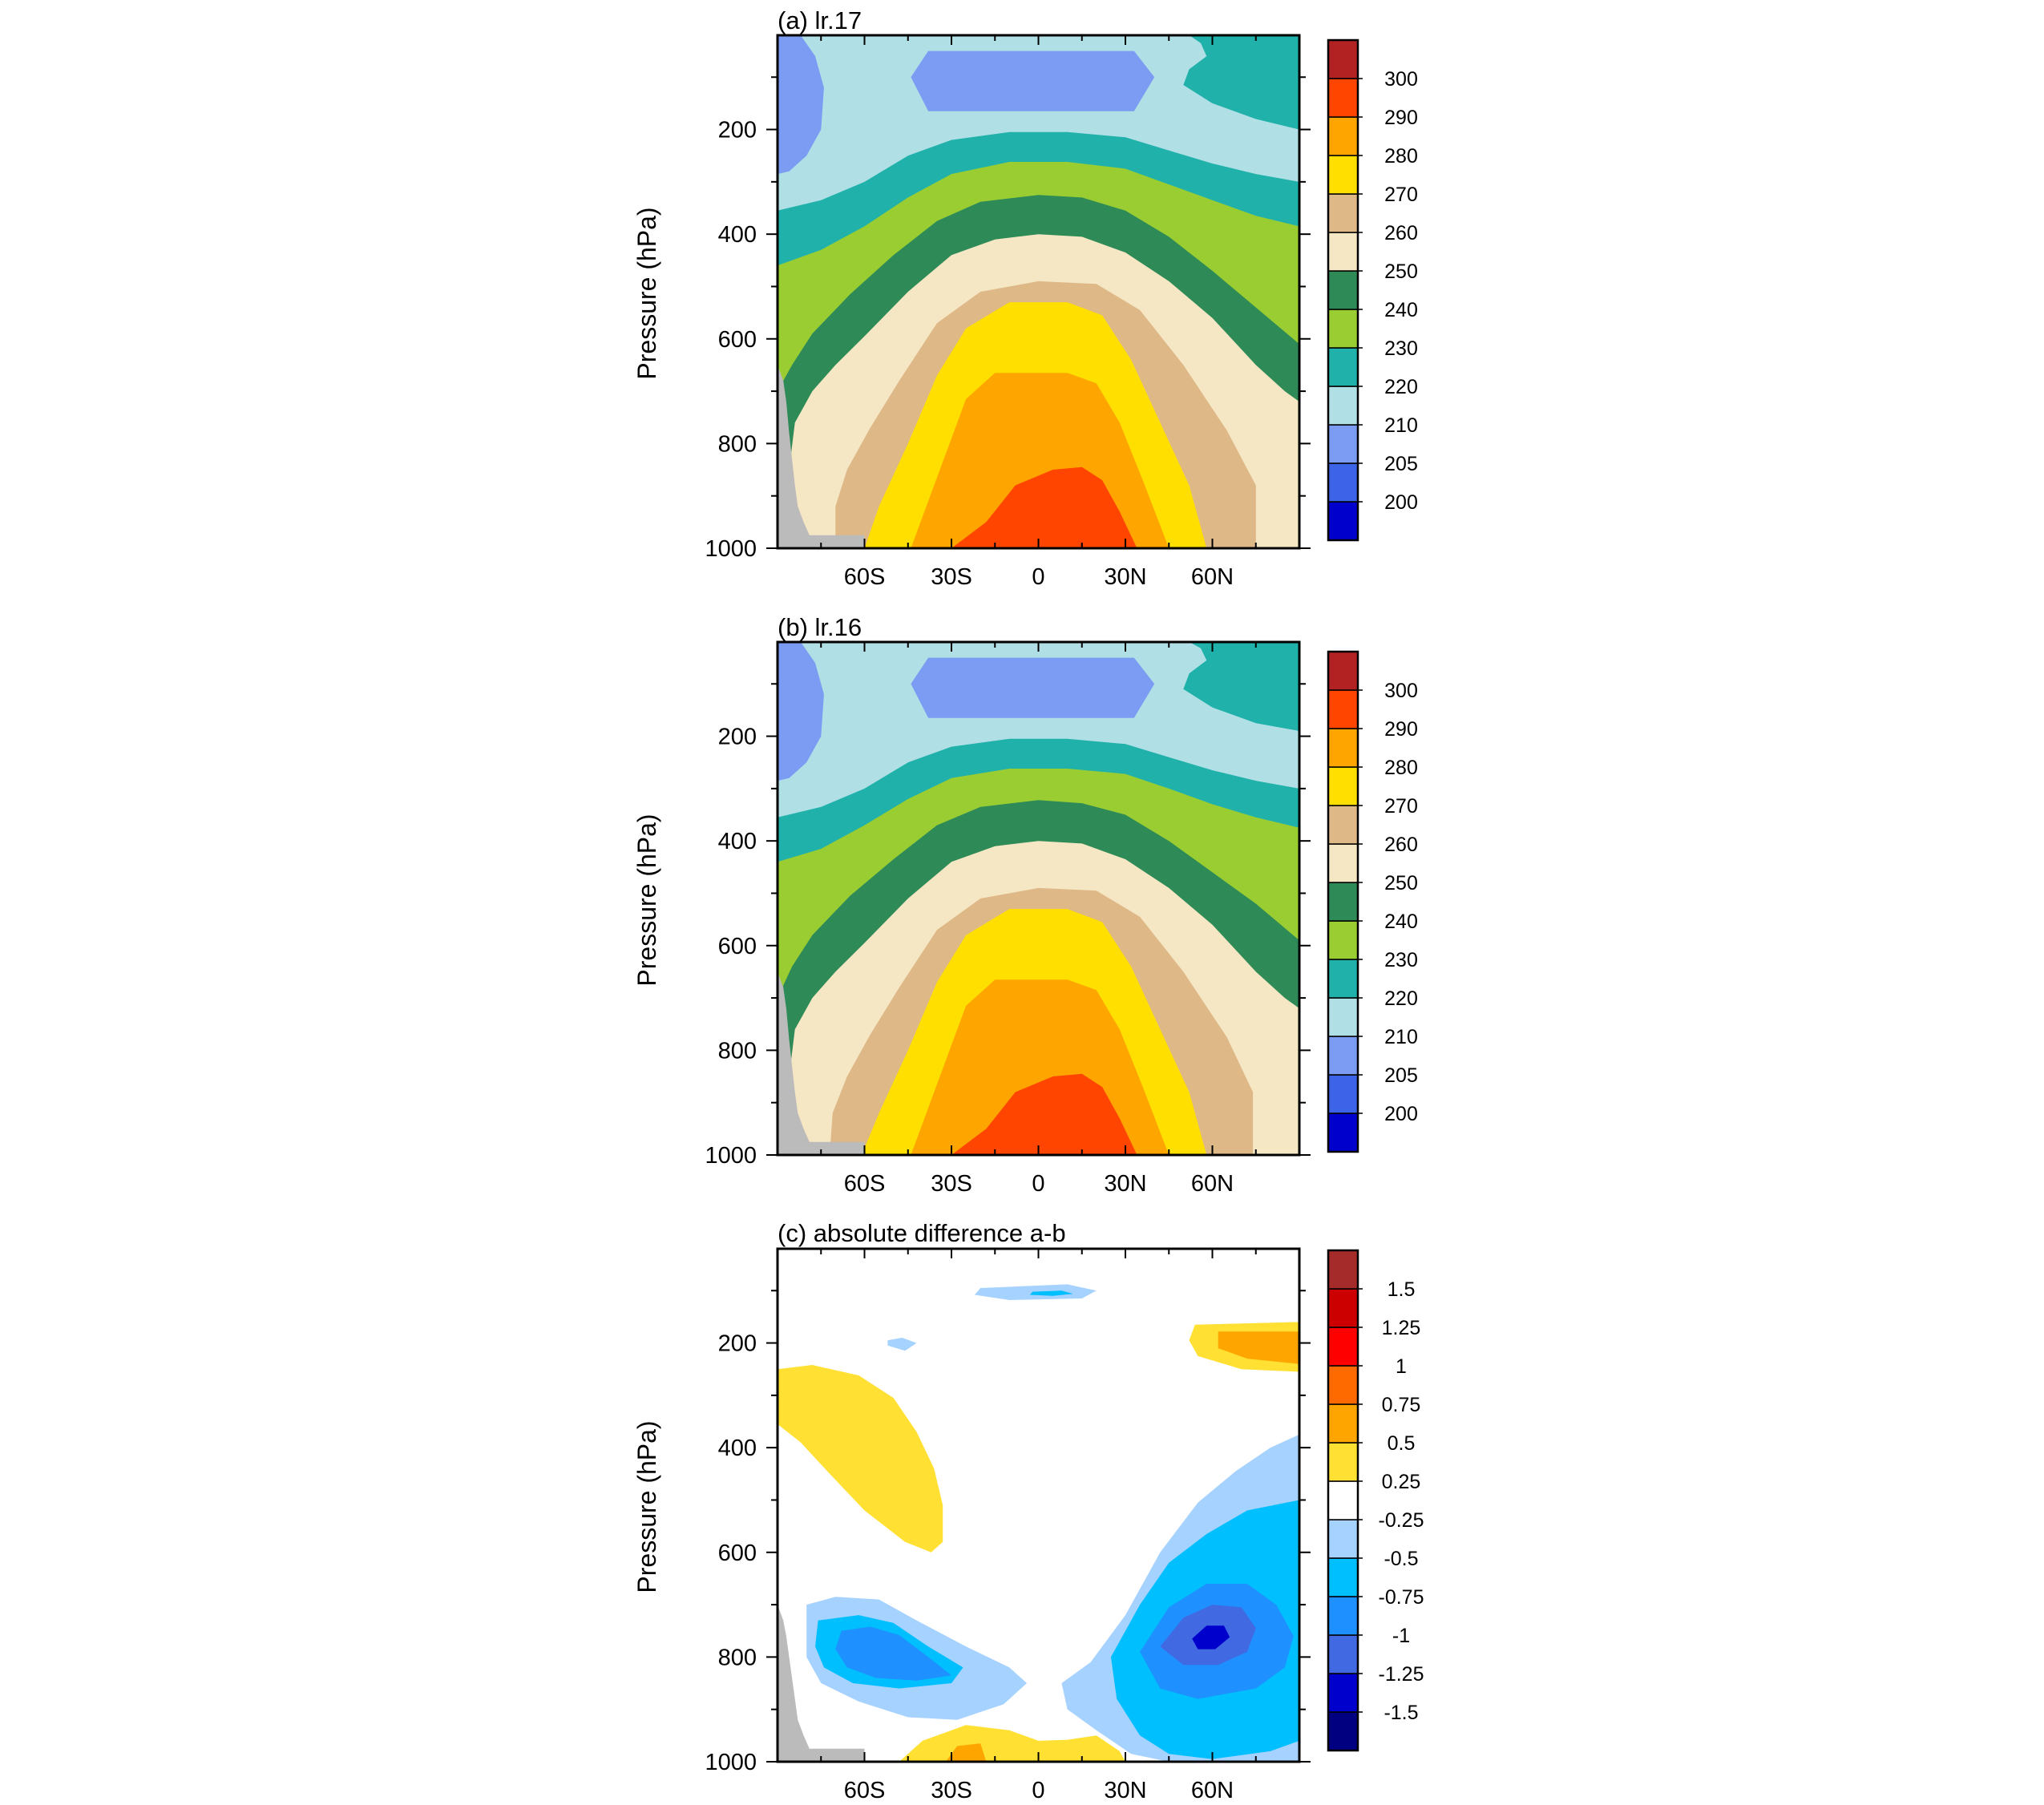  I want to click on panel-title: (a) lr.17, so click(820, 20).